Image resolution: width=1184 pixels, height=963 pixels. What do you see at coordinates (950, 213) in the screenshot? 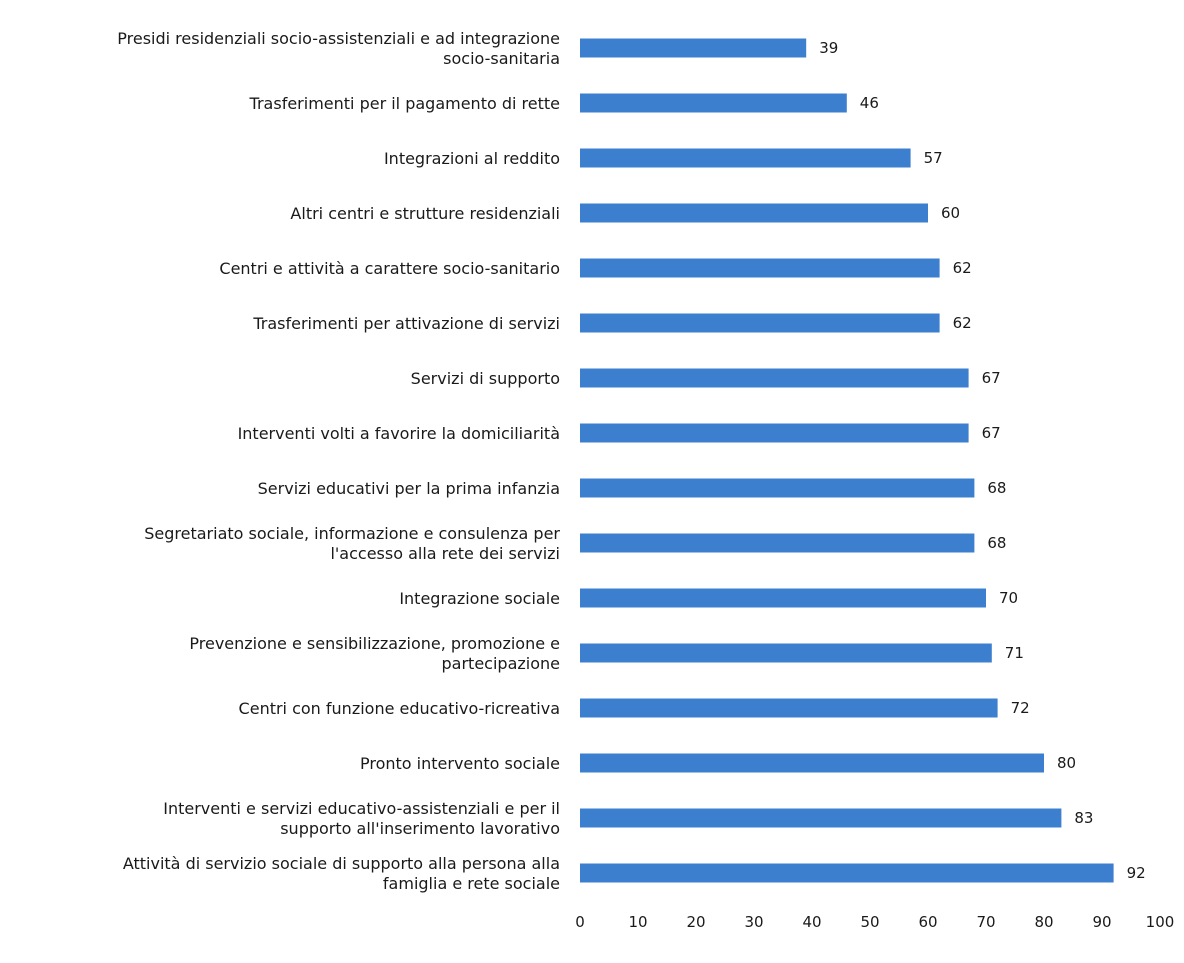
I see `bar-value-label: 60` at bounding box center [950, 213].